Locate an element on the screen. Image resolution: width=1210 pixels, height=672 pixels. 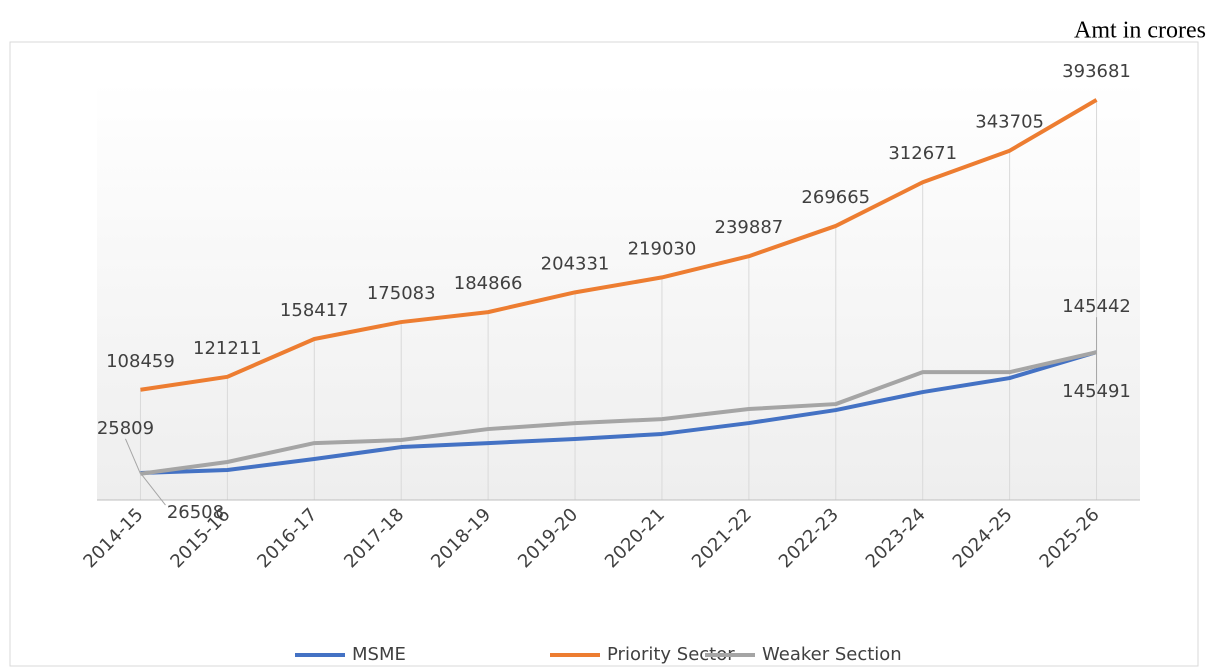
data-label: 145442 is located at coordinates (1096, 306).